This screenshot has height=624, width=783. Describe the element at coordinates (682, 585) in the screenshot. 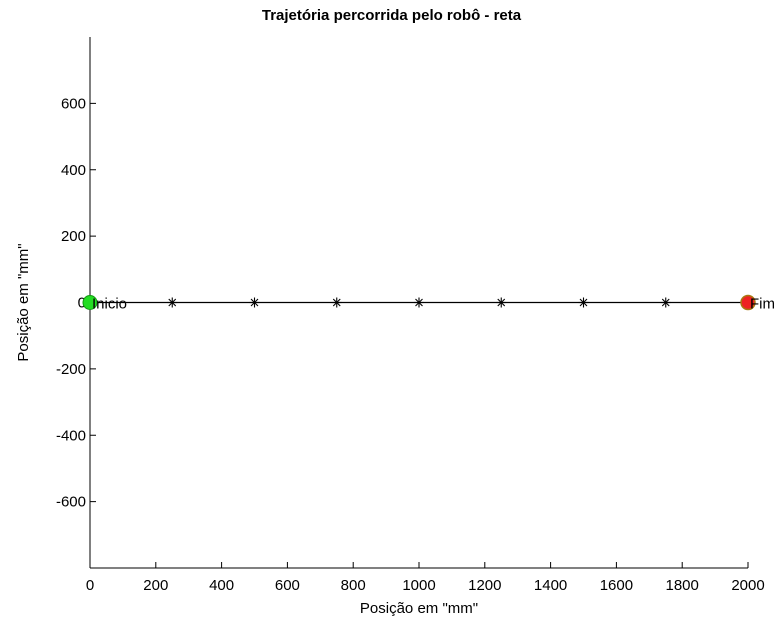

I see `x-tick-label: 1800` at that location.